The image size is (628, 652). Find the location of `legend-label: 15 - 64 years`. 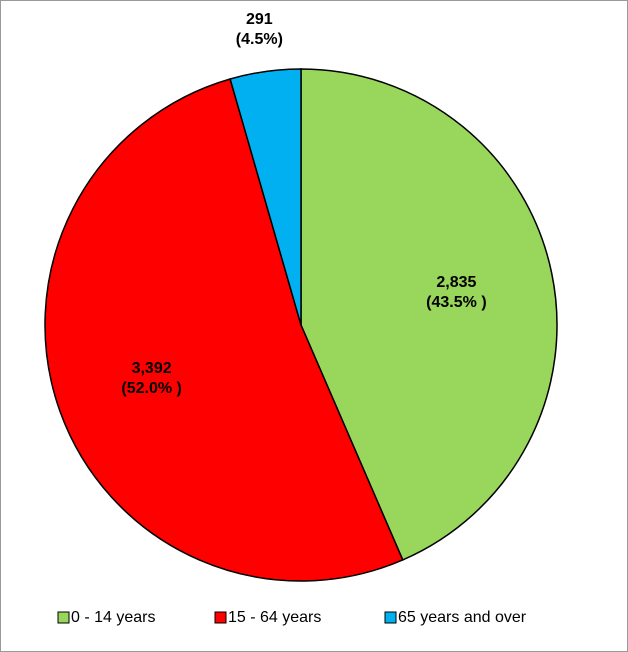

legend-label: 15 - 64 years is located at coordinates (274, 617).